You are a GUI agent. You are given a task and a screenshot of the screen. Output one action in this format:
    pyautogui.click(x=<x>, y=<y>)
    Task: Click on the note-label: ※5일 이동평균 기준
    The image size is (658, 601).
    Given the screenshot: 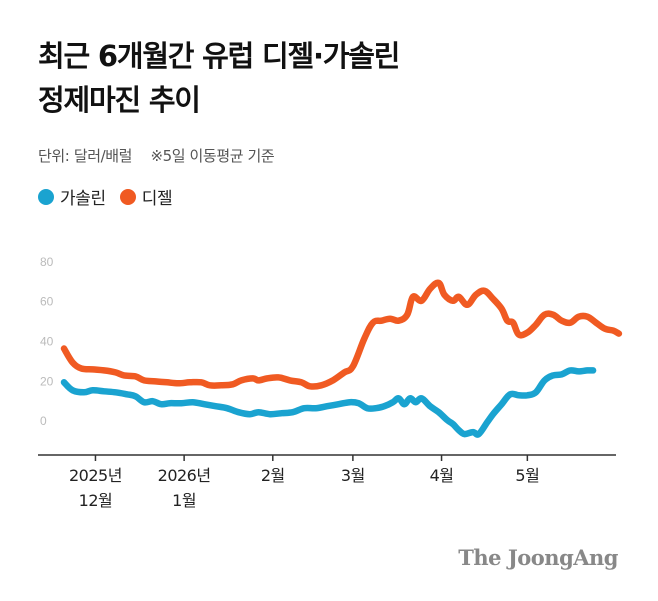 What is the action you would take?
    pyautogui.click(x=212, y=156)
    